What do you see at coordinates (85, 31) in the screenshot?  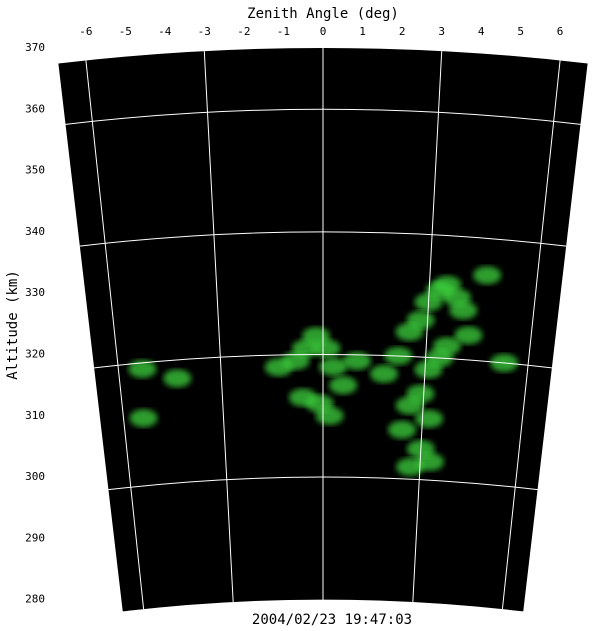 I see `x-tick-label: -6` at bounding box center [85, 31].